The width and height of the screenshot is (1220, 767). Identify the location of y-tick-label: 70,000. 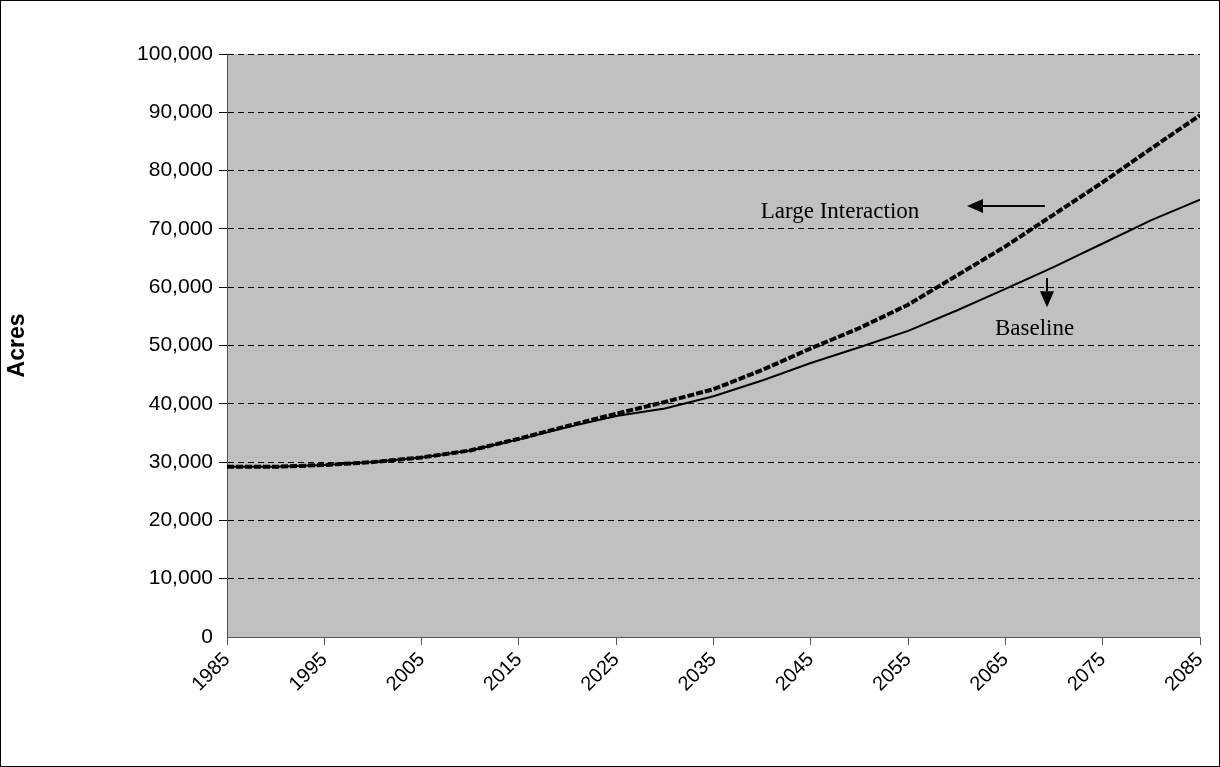
(180, 227).